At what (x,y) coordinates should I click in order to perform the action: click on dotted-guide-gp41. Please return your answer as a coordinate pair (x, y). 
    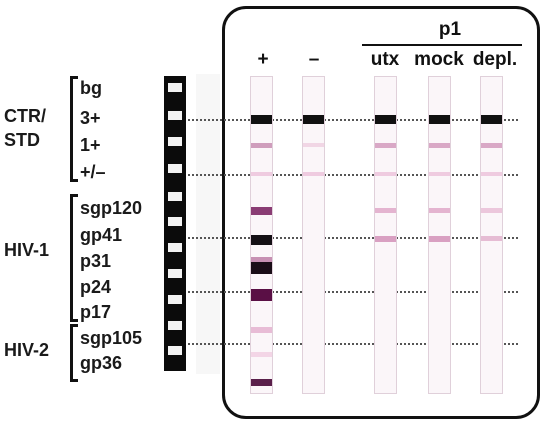
    Looking at the image, I should click on (353, 238).